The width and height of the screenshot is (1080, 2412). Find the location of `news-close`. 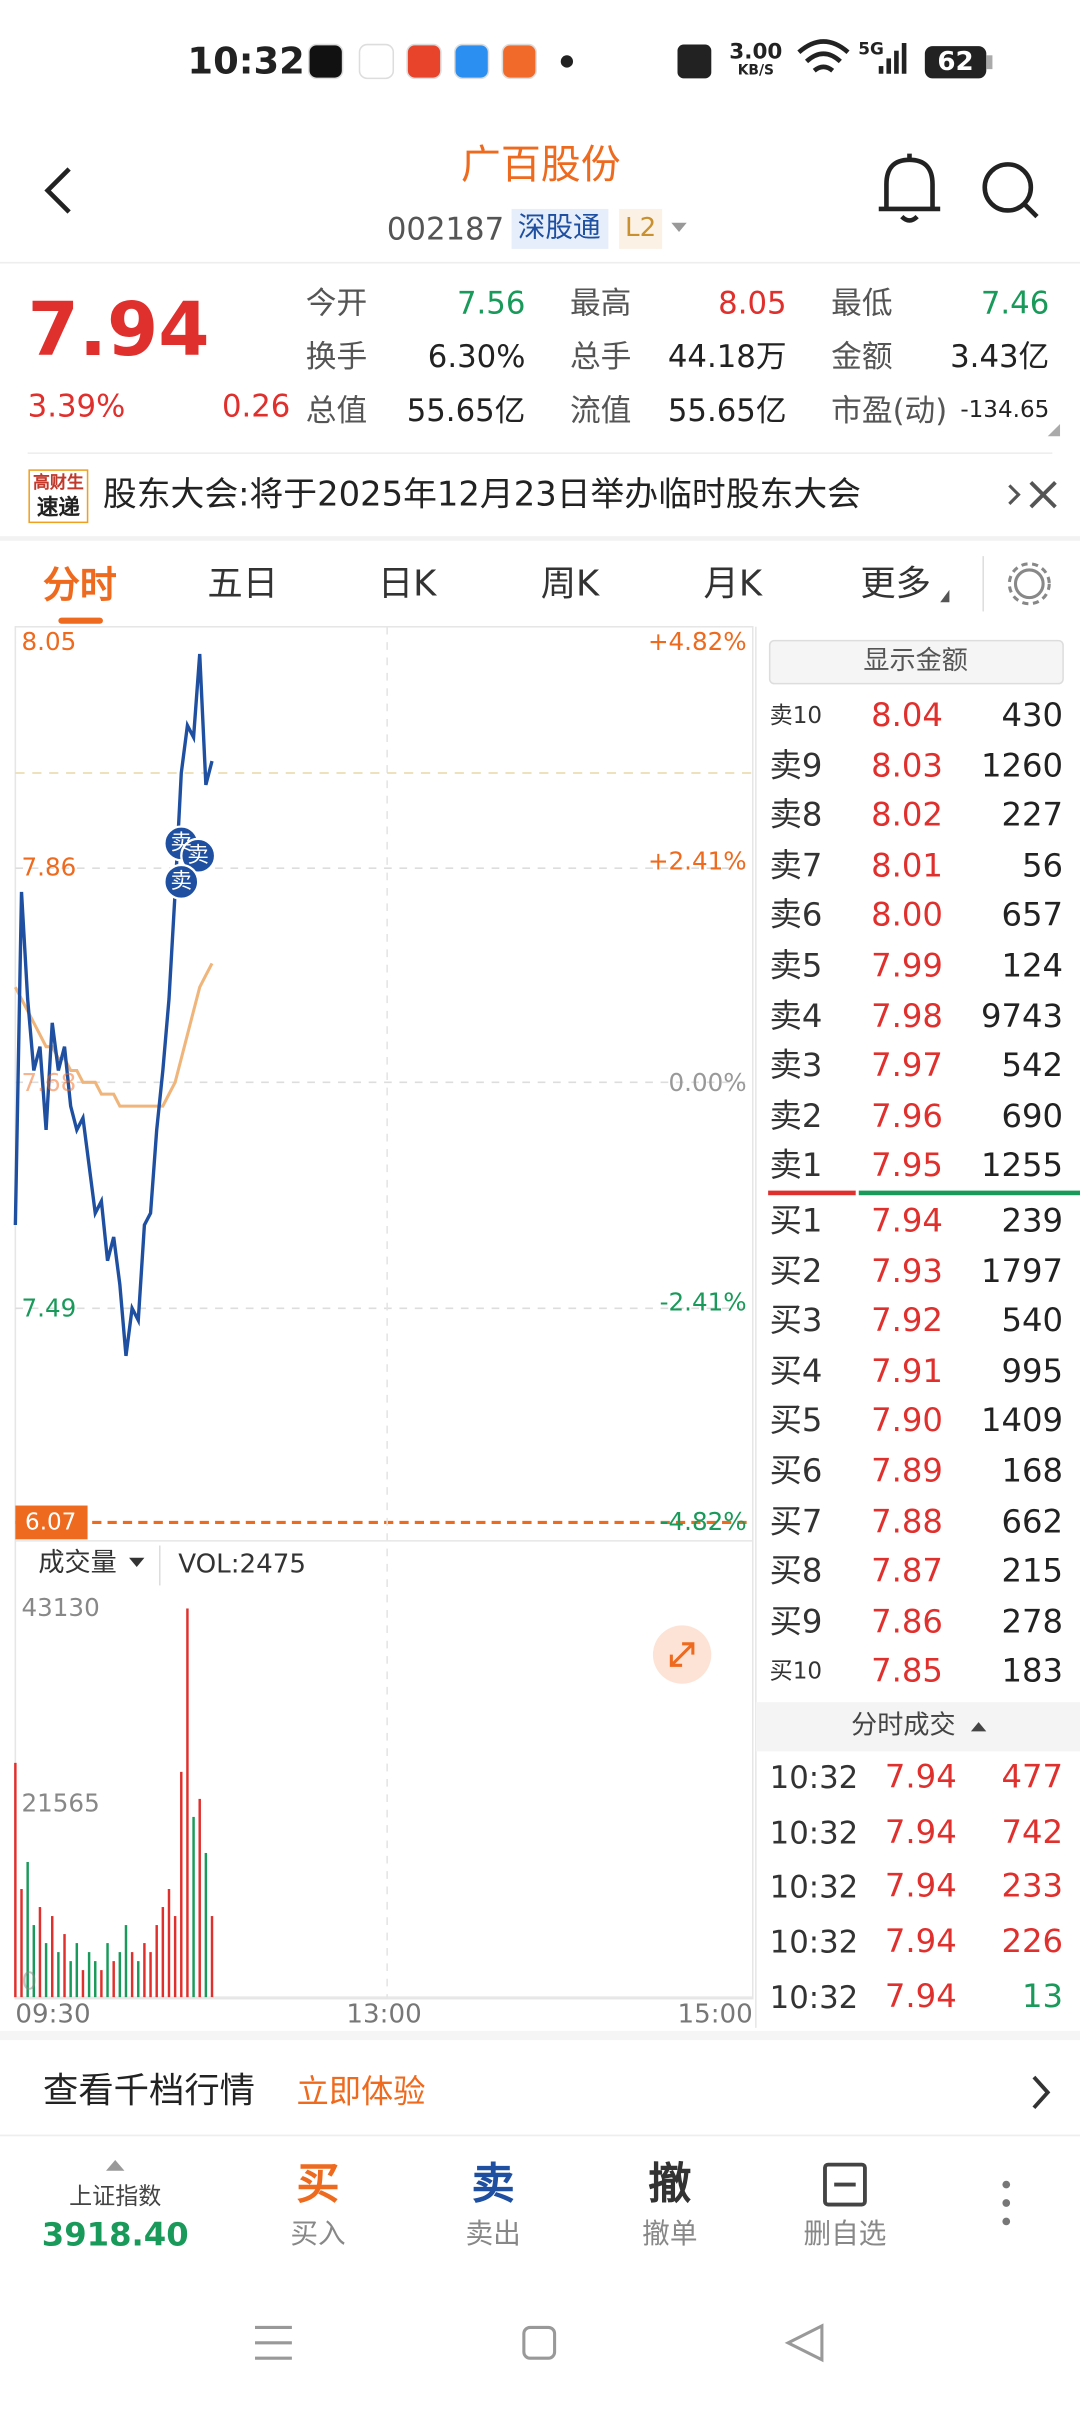

news-close is located at coordinates (1043, 495).